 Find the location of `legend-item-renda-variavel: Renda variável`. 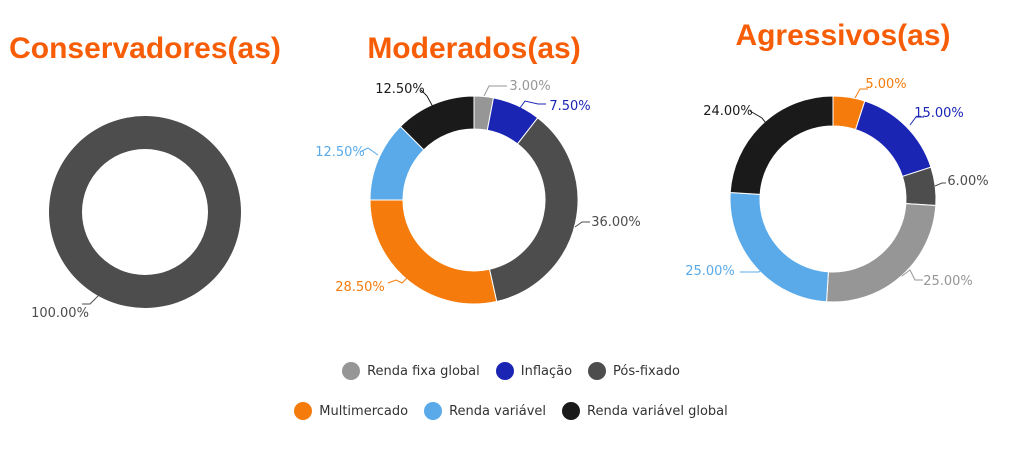

legend-item-renda-variavel: Renda variável is located at coordinates (485, 411).